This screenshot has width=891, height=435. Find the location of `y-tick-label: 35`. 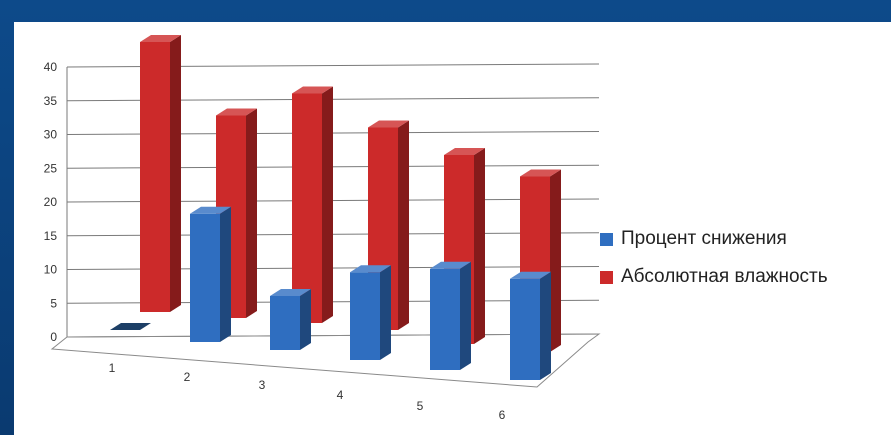

y-tick-label: 35 is located at coordinates (51, 101).